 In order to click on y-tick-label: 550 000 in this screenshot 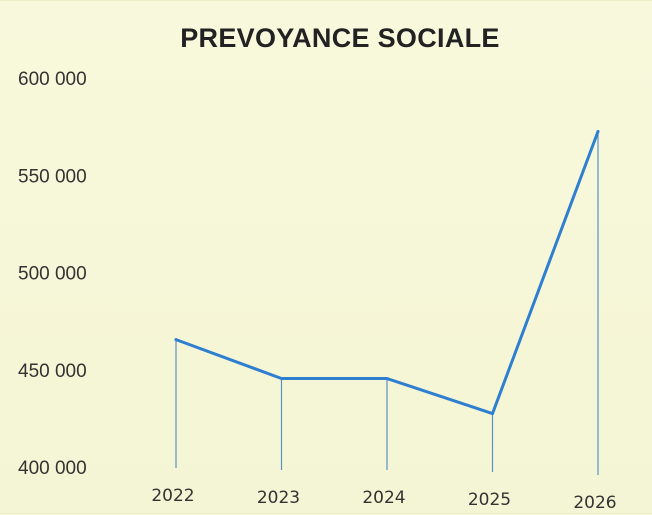, I will do `click(52, 176)`.